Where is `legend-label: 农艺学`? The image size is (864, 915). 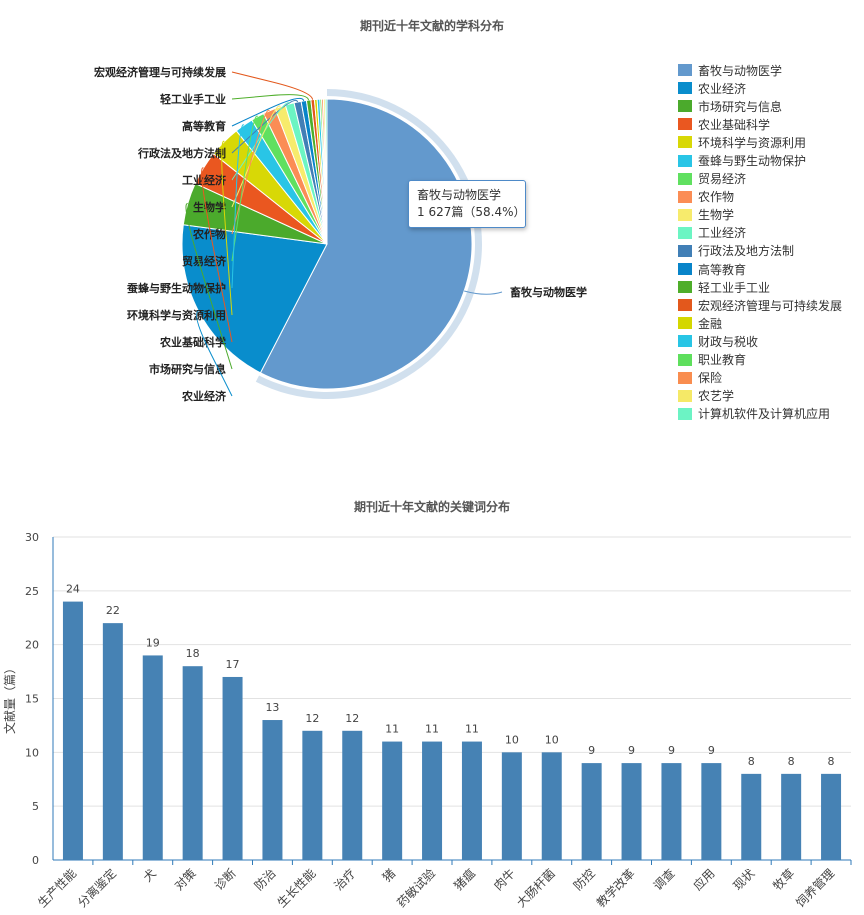
legend-label: 农艺学 is located at coordinates (716, 396).